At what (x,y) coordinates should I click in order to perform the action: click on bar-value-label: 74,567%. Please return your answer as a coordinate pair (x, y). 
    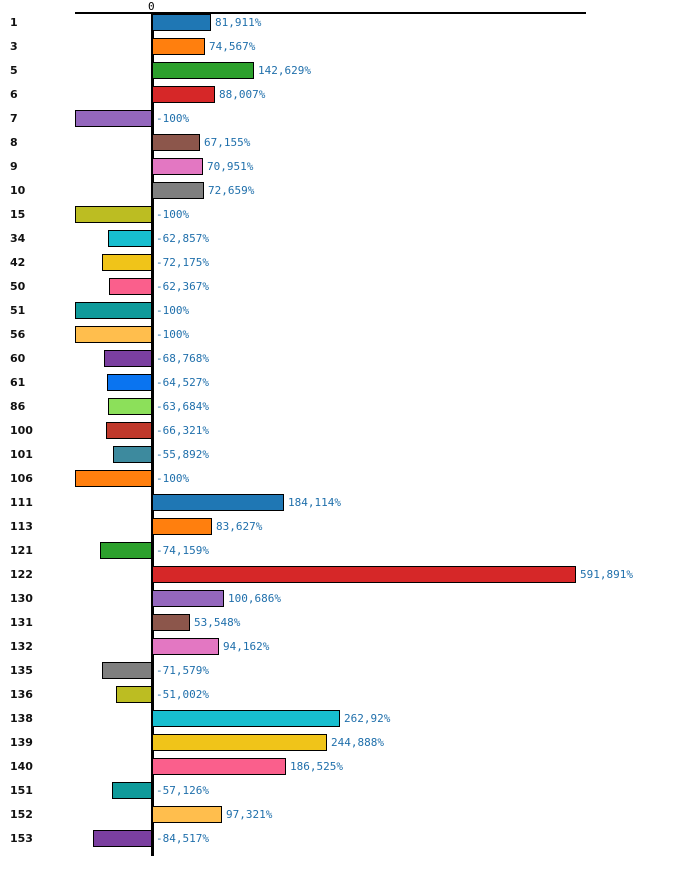
    Looking at the image, I should click on (232, 46).